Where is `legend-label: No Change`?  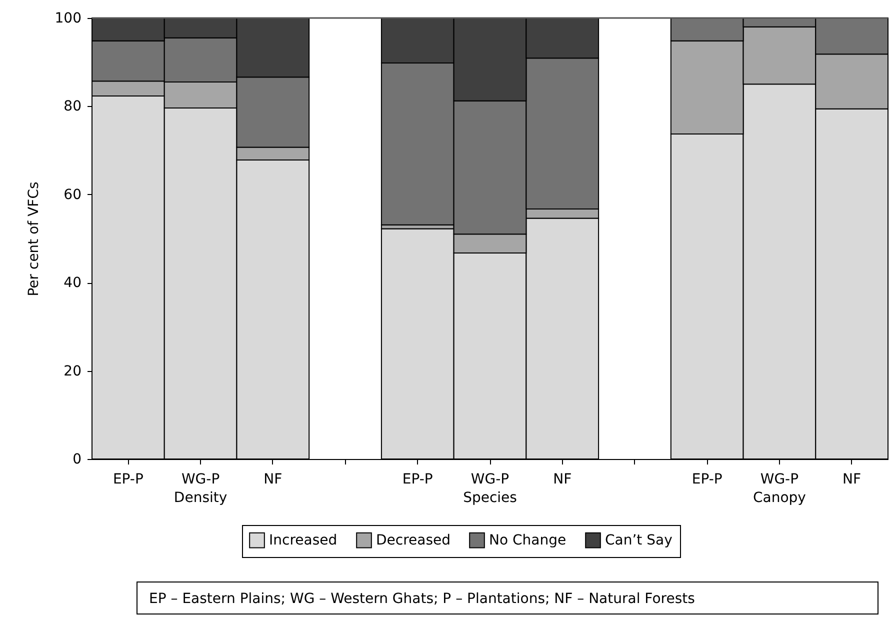
legend-label: No Change is located at coordinates (527, 540).